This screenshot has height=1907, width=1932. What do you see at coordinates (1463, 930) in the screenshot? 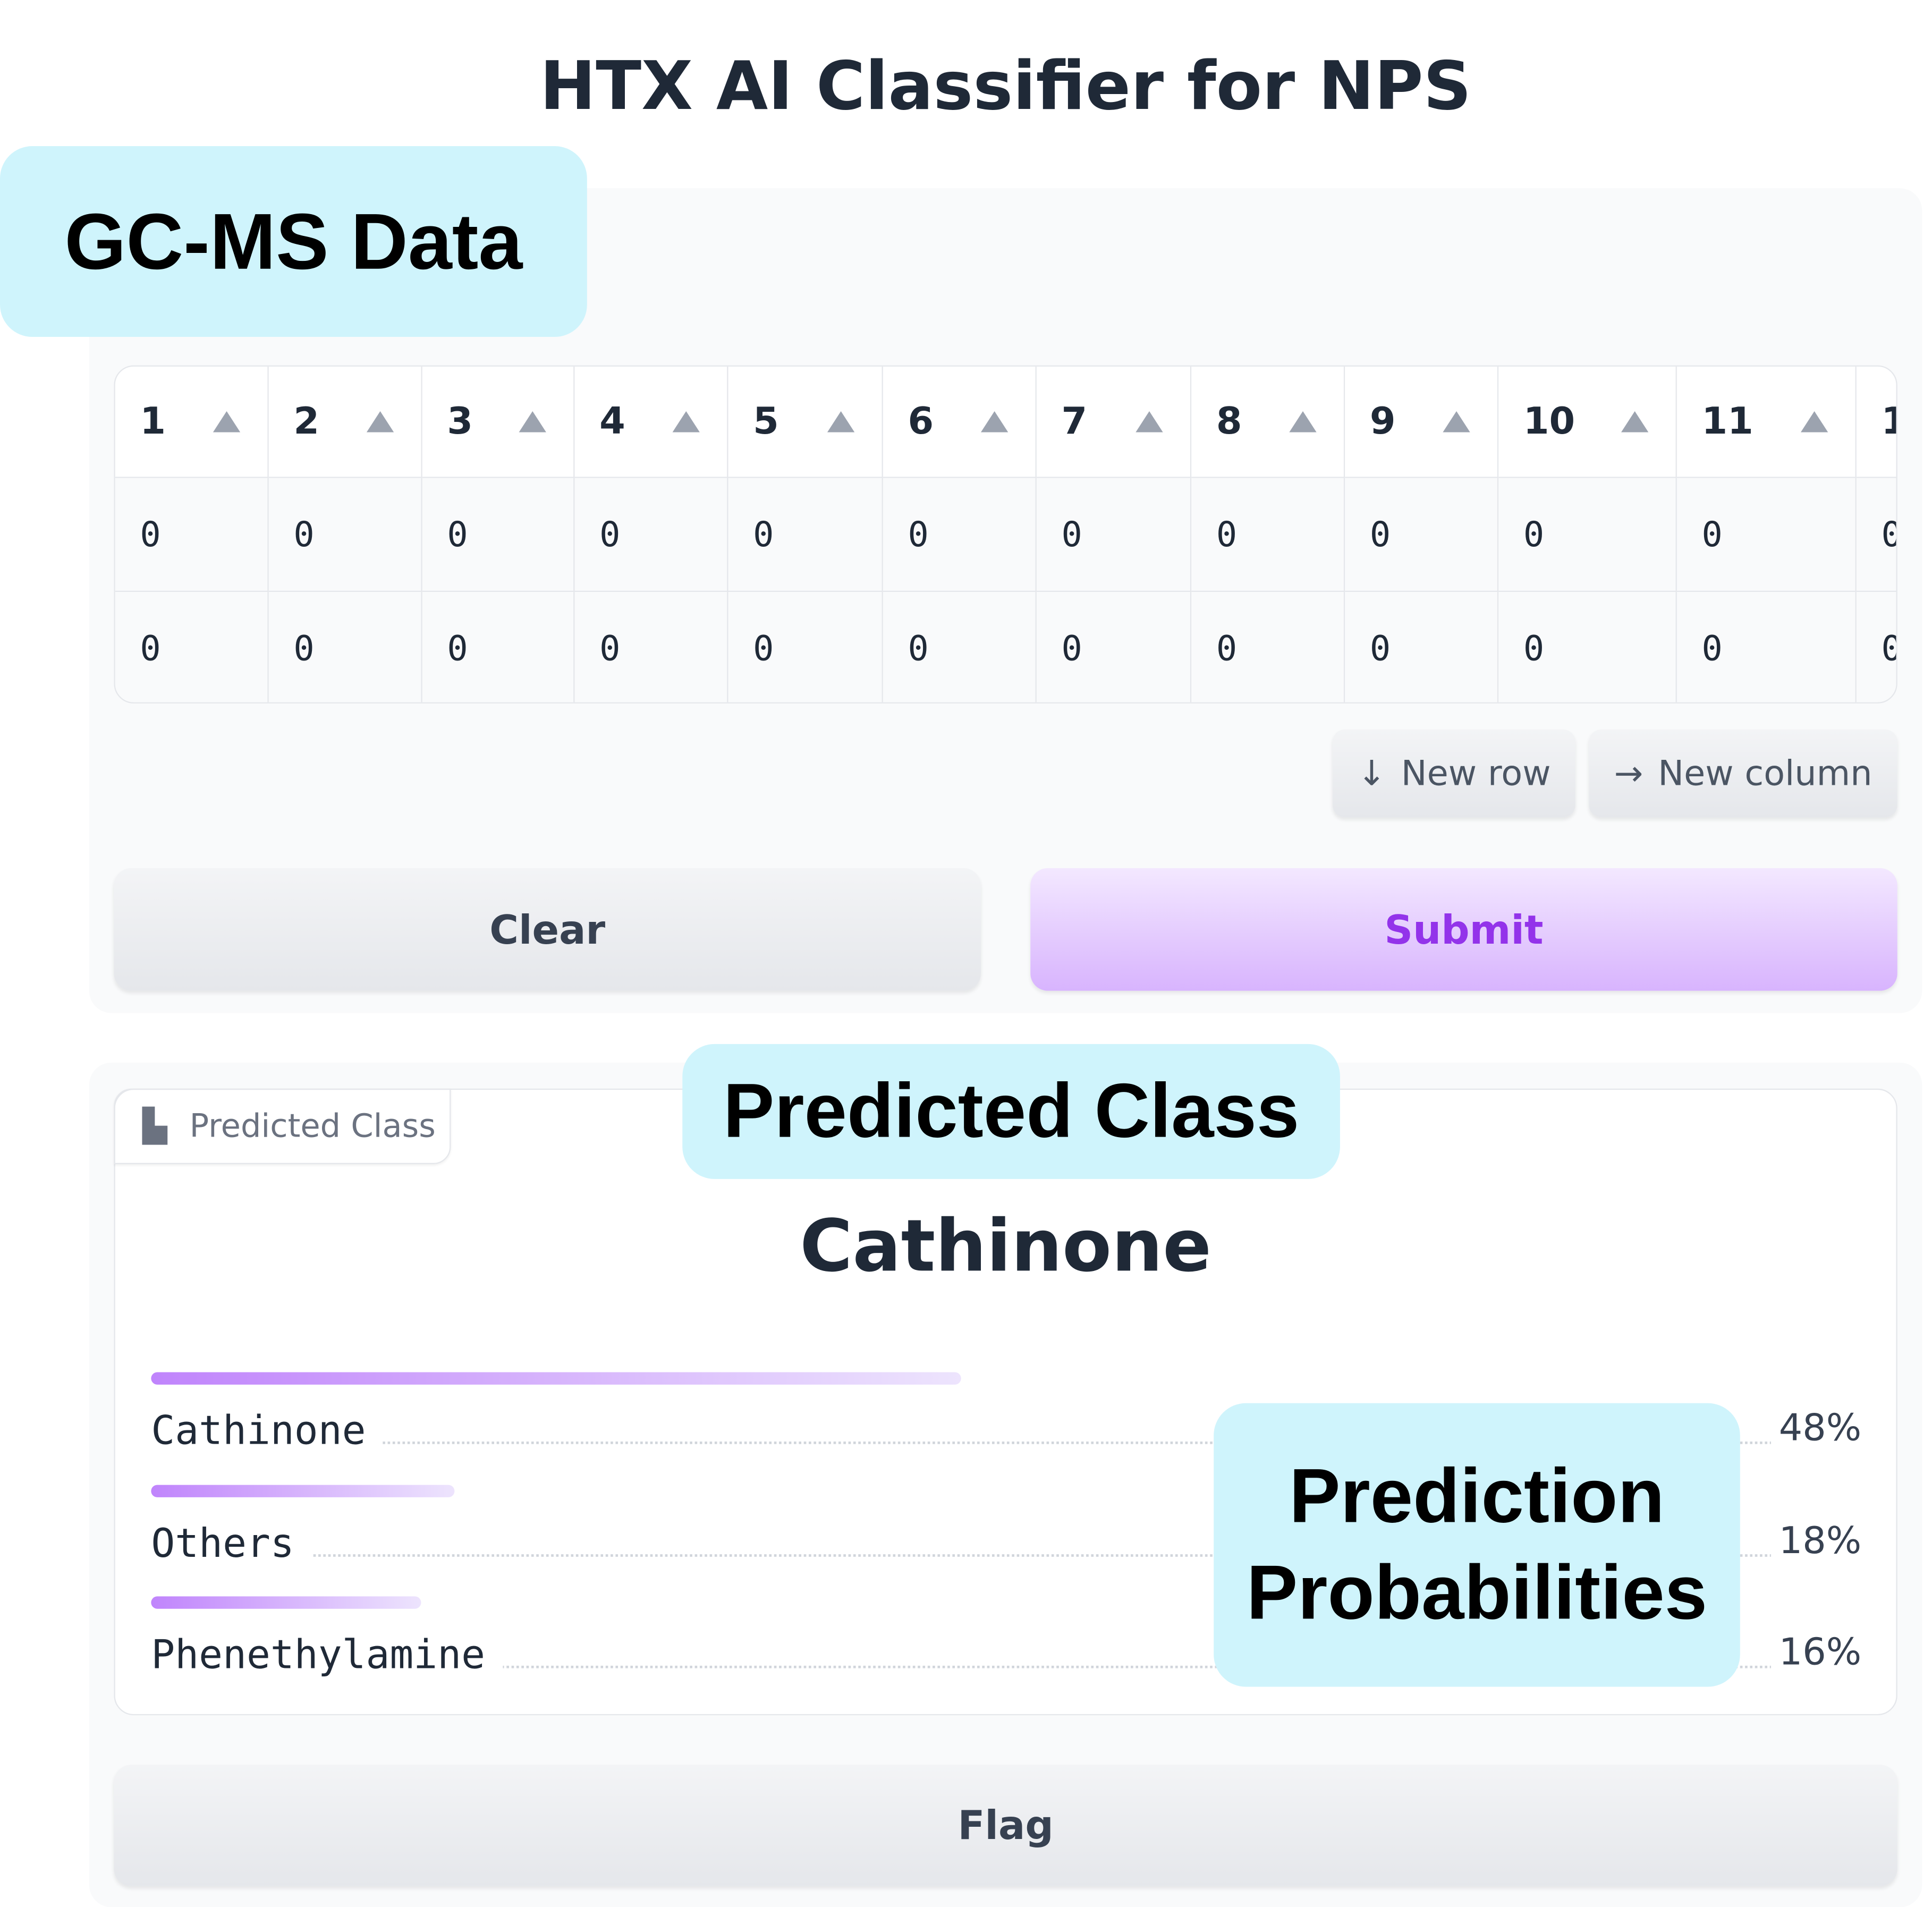
I see `submit-button: Submit` at bounding box center [1463, 930].